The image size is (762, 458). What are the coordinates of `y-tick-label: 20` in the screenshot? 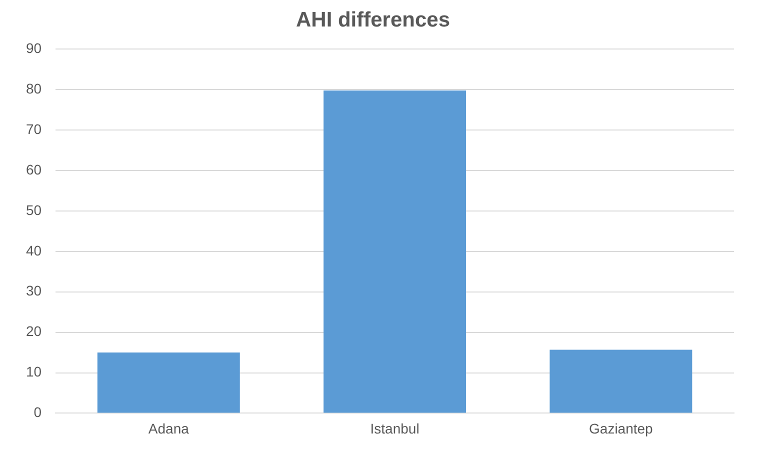 It's located at (34, 331).